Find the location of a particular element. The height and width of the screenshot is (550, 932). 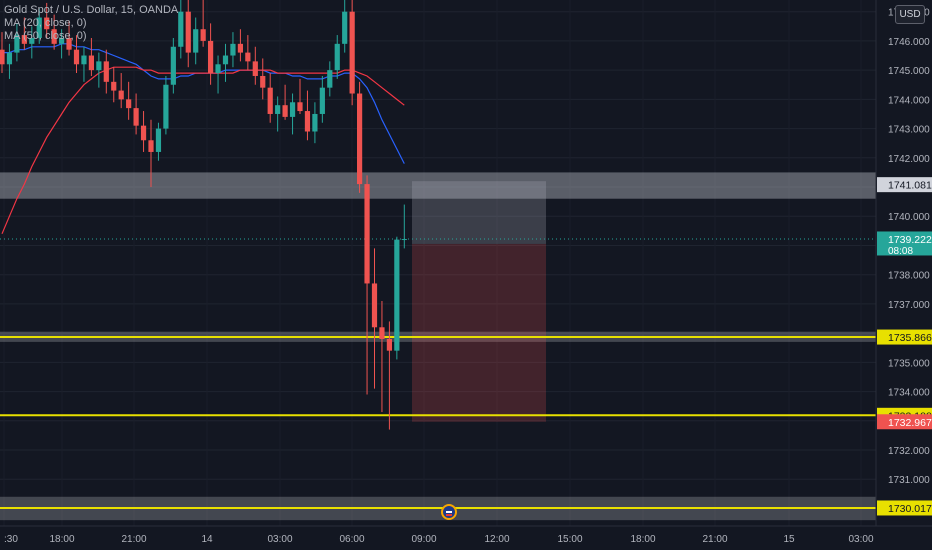

x-tick-label-7: 12:00 is located at coordinates (496, 539).